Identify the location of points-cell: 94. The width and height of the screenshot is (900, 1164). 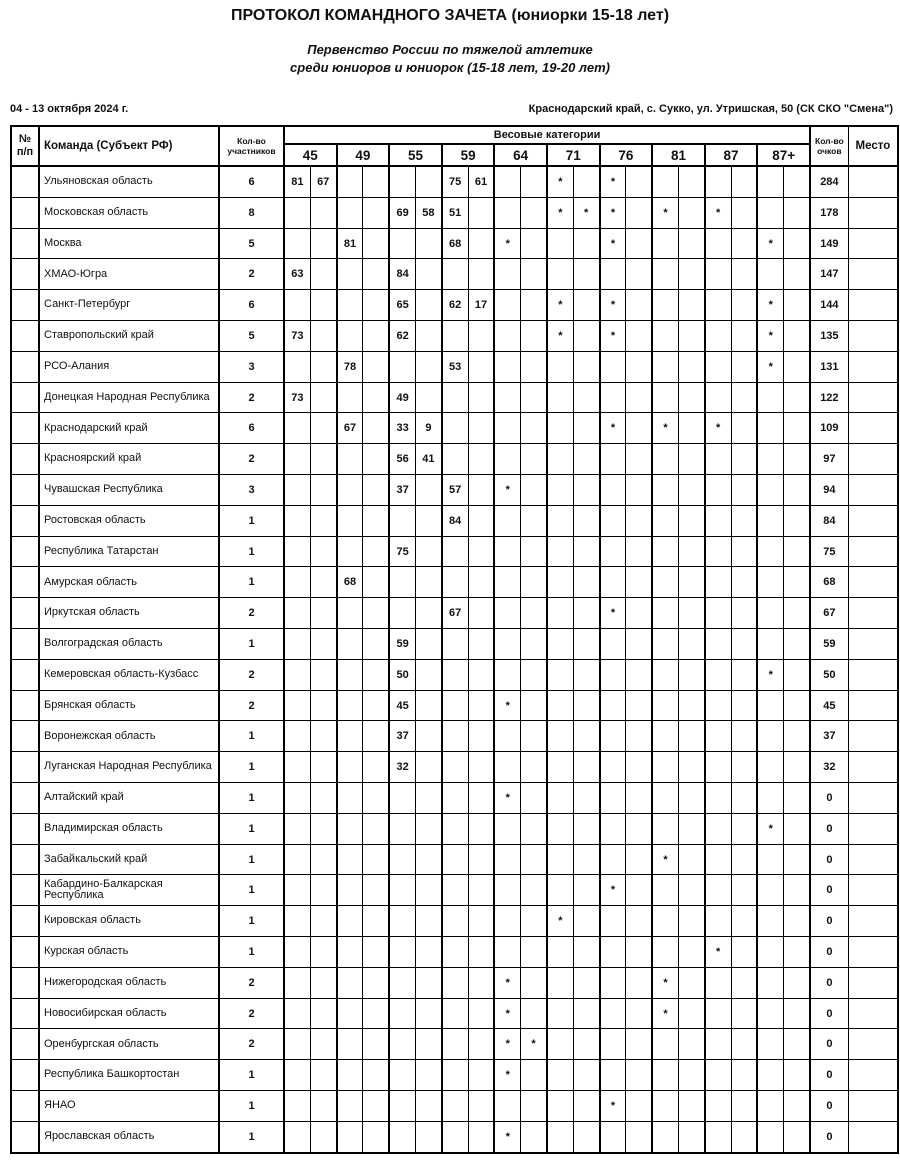
(829, 490).